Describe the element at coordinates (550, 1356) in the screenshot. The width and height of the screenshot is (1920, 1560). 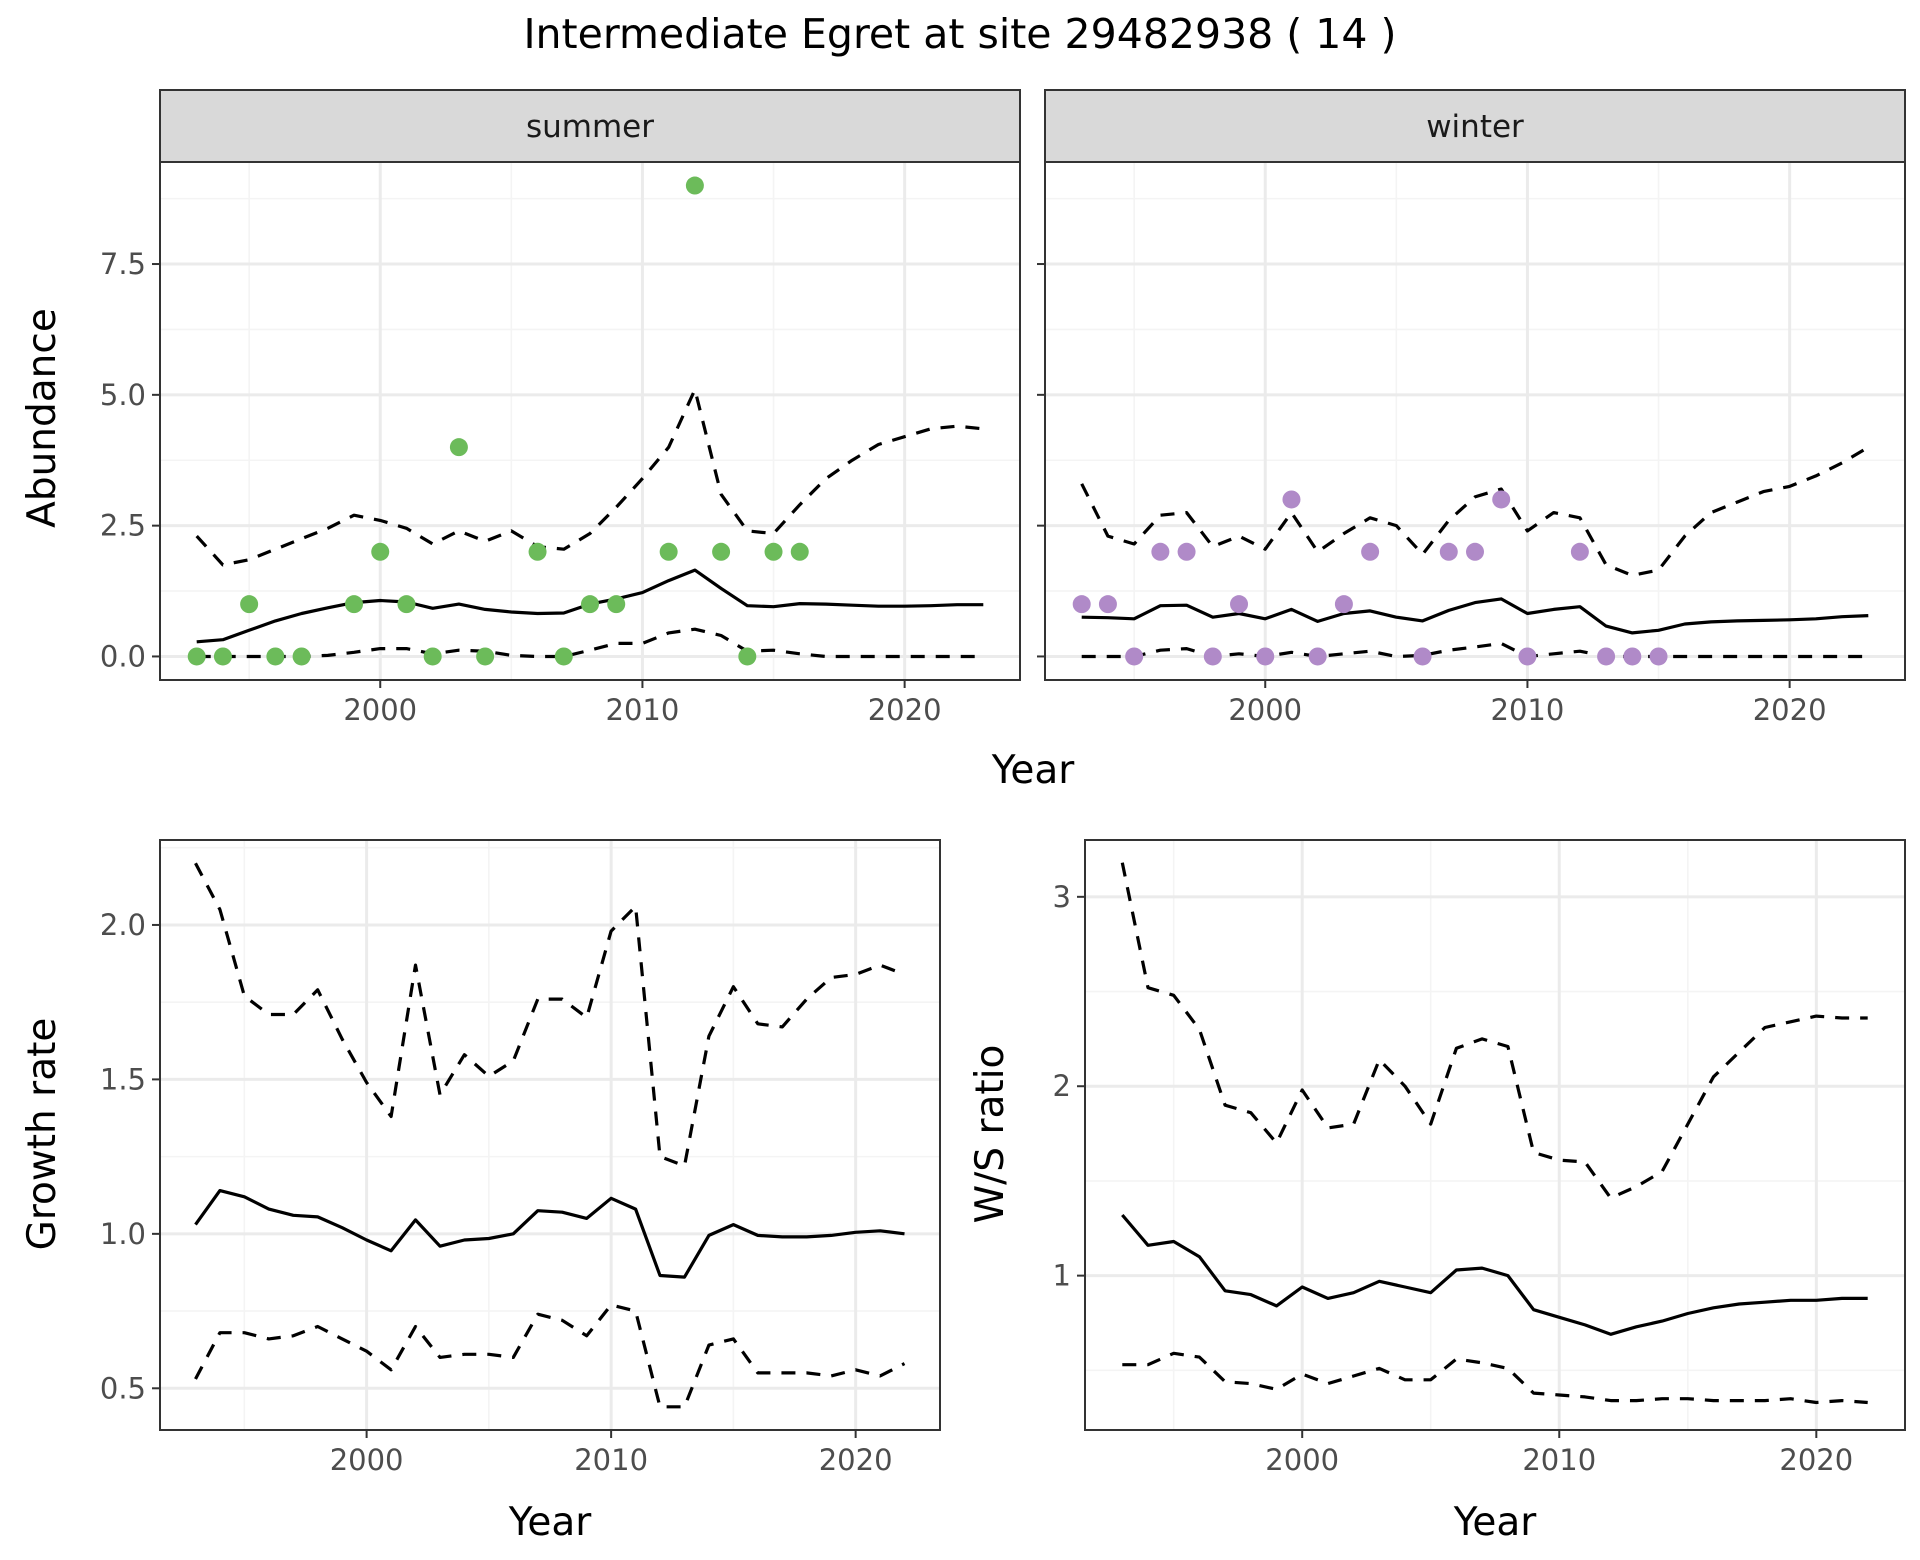
I see `growth-lower-line` at that location.